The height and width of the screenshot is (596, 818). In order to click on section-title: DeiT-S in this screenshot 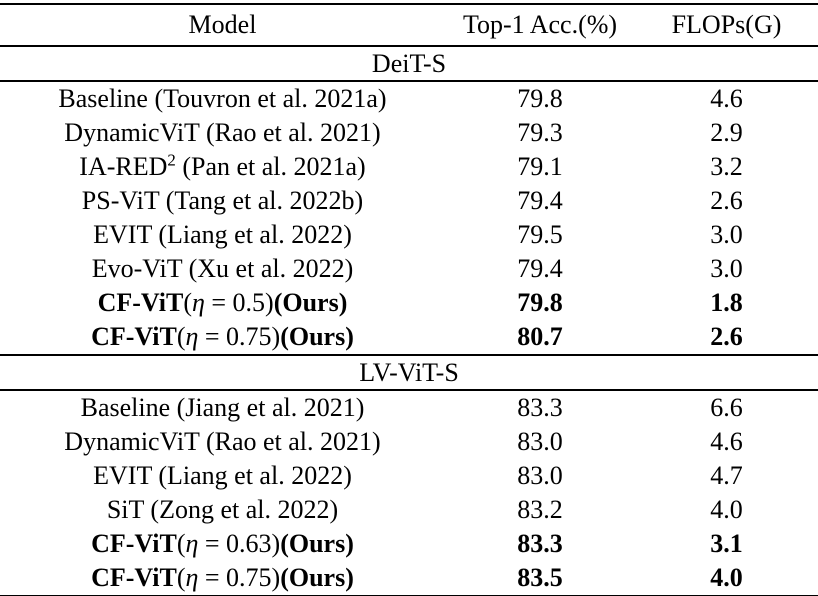, I will do `click(409, 64)`.